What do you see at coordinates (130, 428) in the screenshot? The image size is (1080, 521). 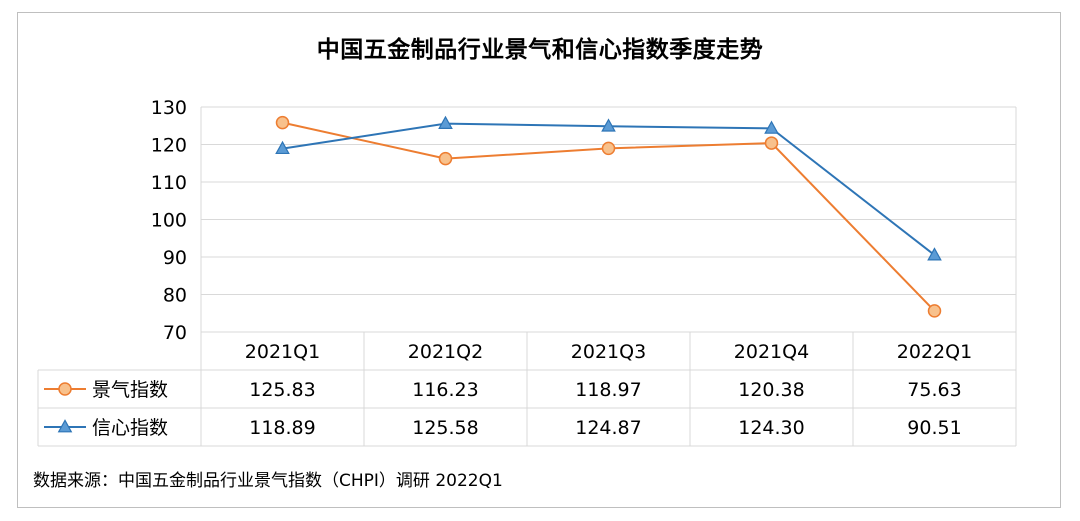 I see `legend-label-xinxin: 信心指数` at bounding box center [130, 428].